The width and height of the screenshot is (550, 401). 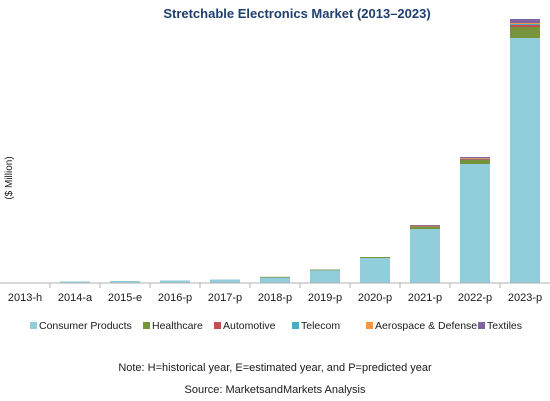 I want to click on x-tick-label: 2022-p, so click(x=475, y=298).